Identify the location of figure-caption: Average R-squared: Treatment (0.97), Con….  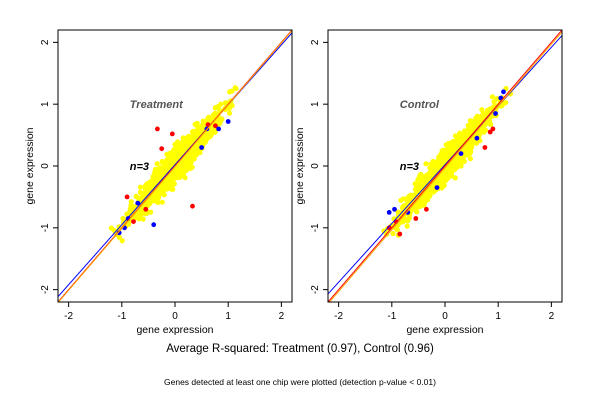
(300, 349).